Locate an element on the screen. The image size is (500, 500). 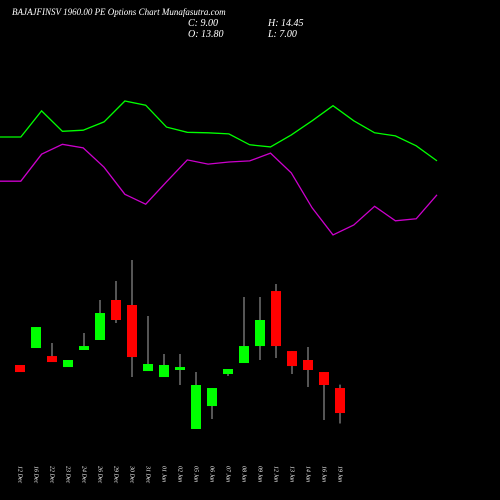
x-tick-label: 05 Jan is located at coordinates (196, 474).